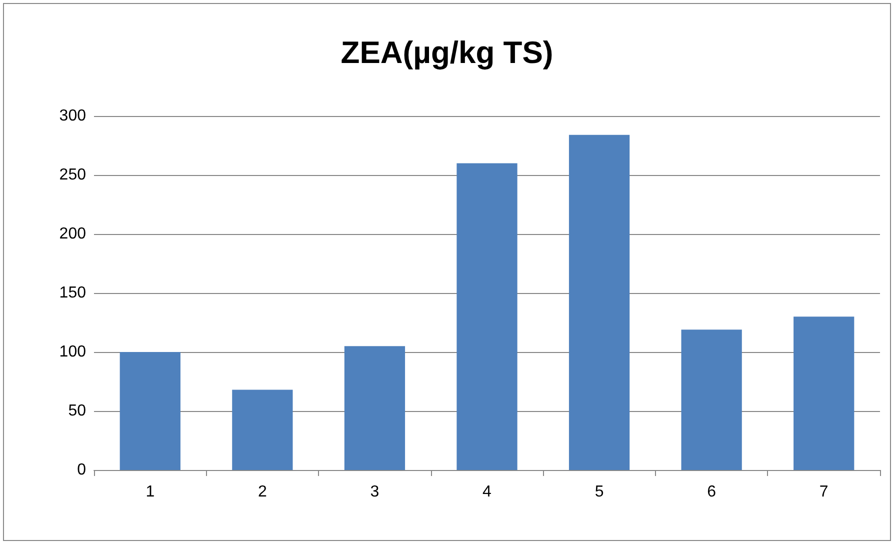 The width and height of the screenshot is (896, 546). I want to click on x-tick-label: 1, so click(150, 492).